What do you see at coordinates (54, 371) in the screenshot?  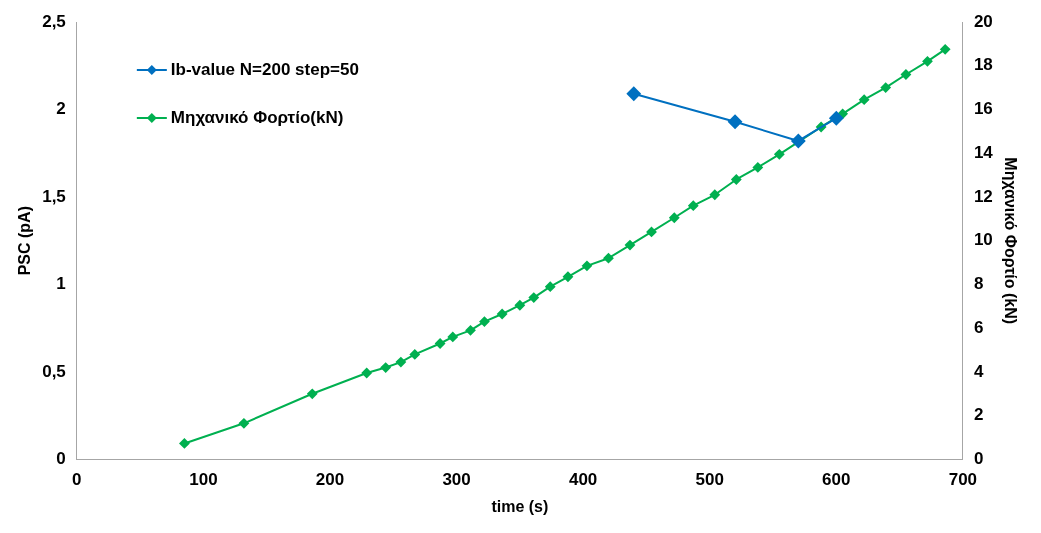 I see `y-tick-label: 0,5` at bounding box center [54, 371].